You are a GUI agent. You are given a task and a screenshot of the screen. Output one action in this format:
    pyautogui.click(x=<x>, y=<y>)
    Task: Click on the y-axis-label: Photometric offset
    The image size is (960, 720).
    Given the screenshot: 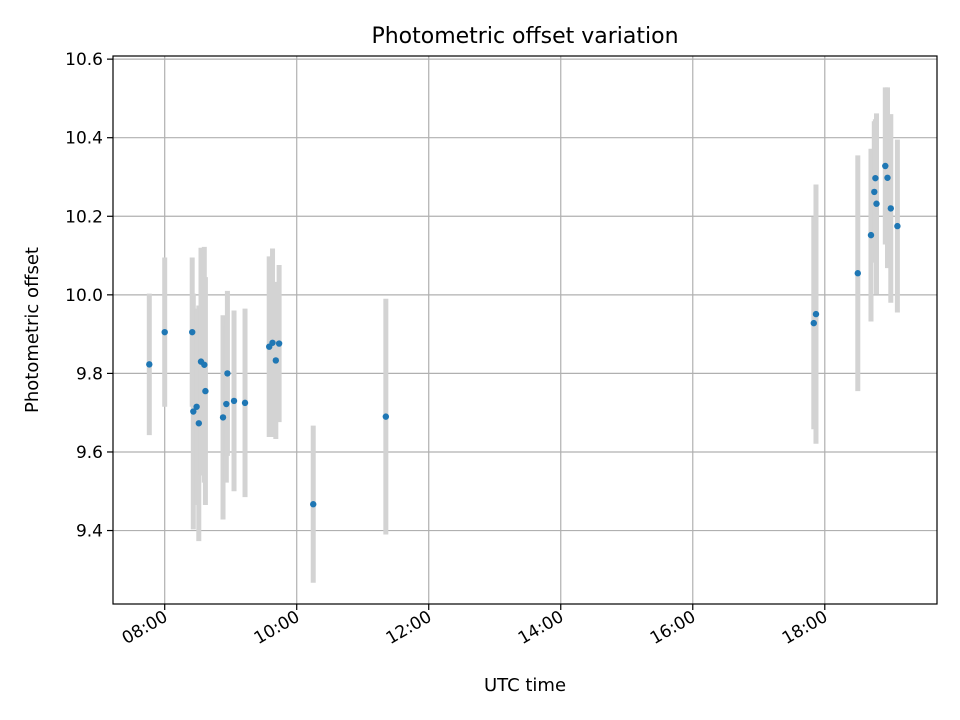 What is the action you would take?
    pyautogui.click(x=32, y=330)
    